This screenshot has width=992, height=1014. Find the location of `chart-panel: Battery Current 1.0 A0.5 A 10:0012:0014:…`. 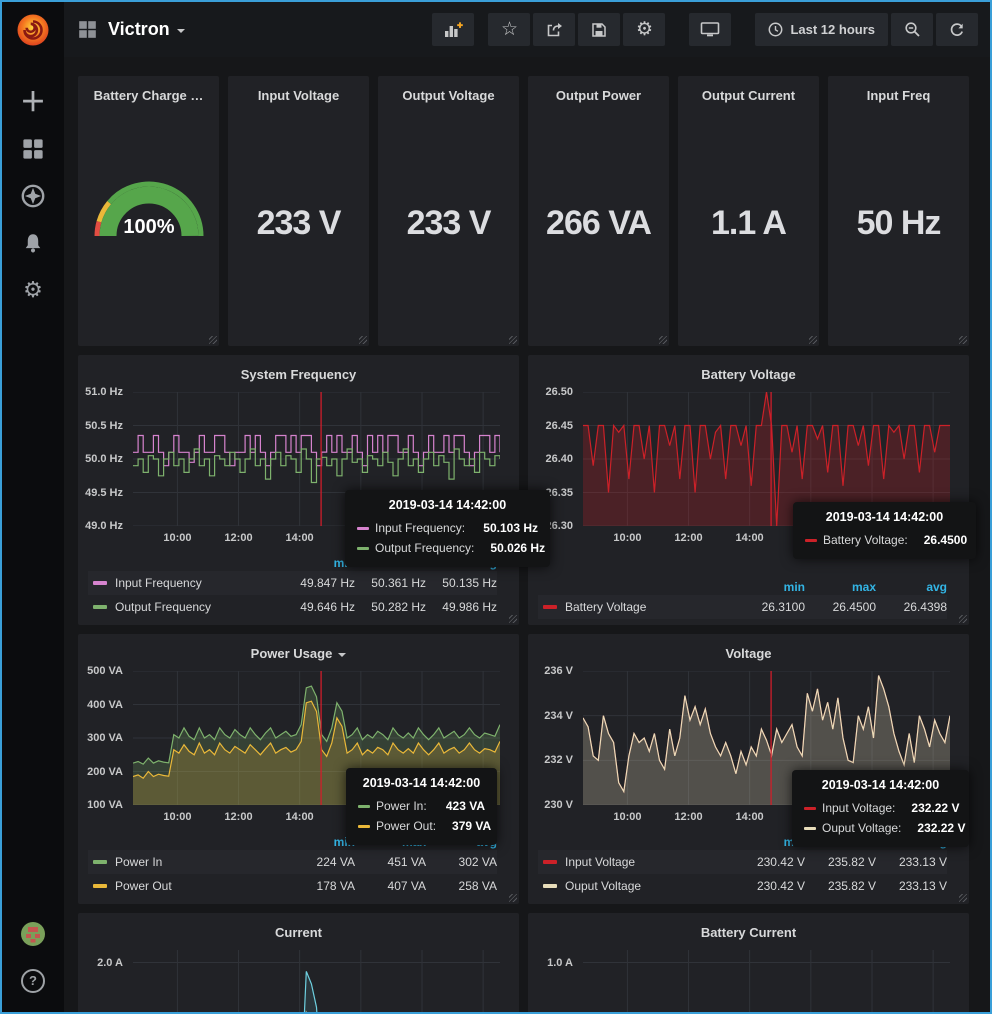

chart-panel: Battery Current 1.0 A0.5 A 10:0012:0014:… is located at coordinates (748, 962).